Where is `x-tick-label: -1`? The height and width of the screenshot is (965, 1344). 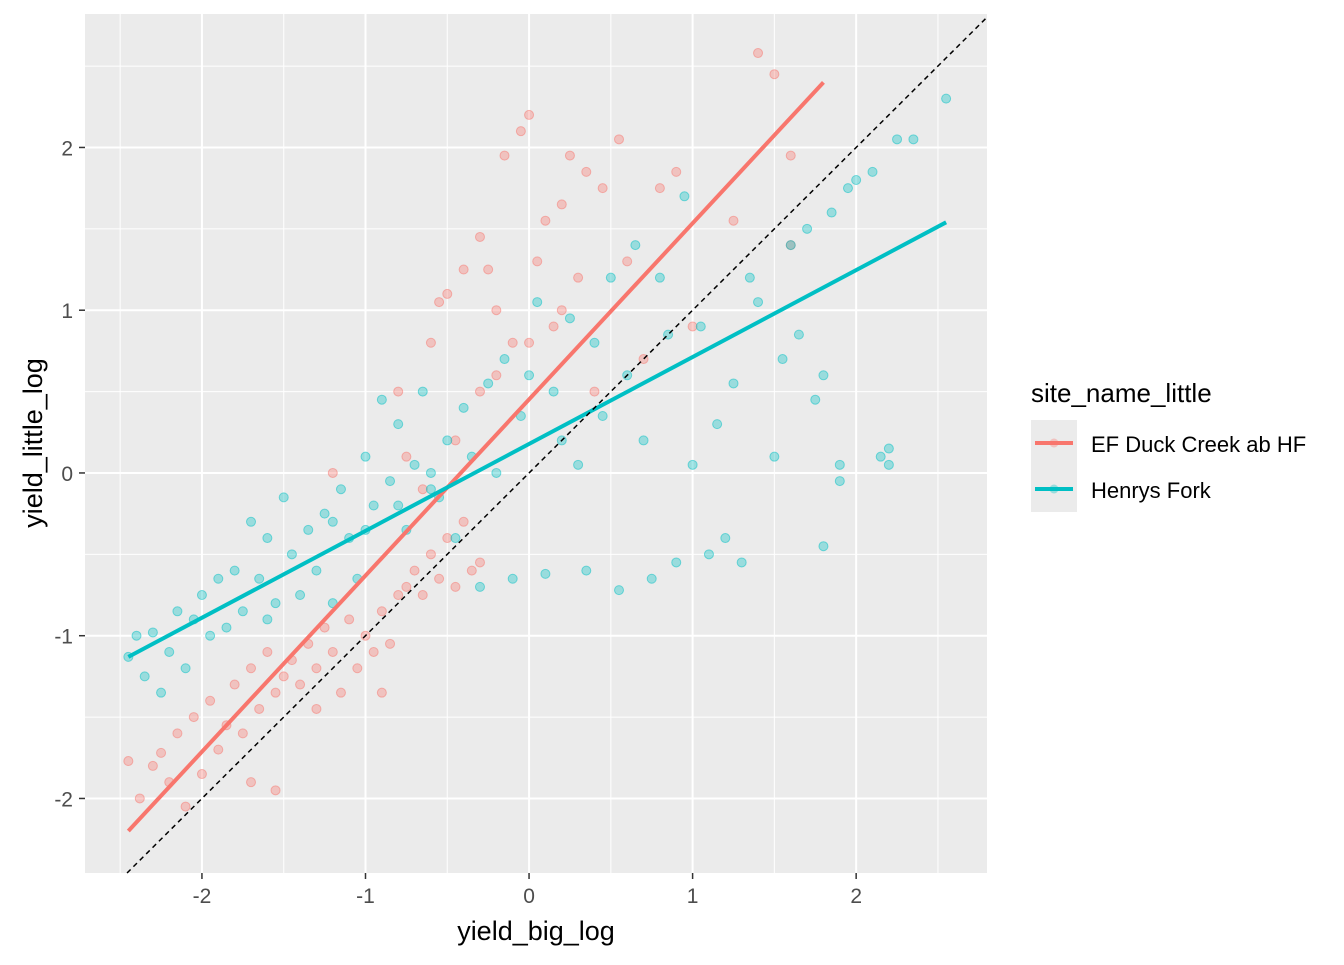
x-tick-label: -1 is located at coordinates (365, 896).